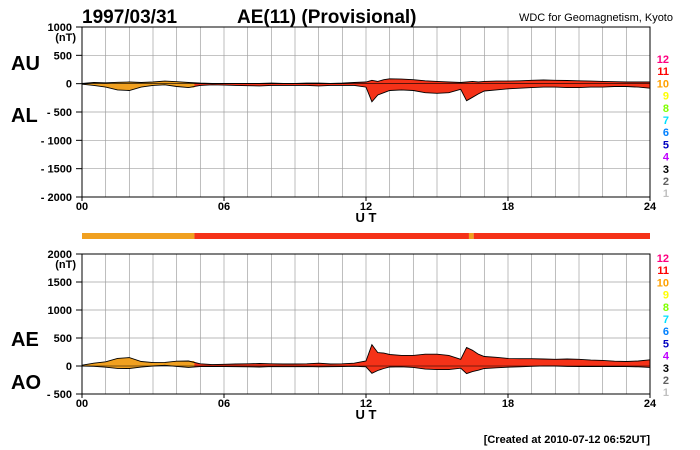 Image resolution: width=700 pixels, height=450 pixels. Describe the element at coordinates (365, 81) in the screenshot. I see `series-line-au` at that location.